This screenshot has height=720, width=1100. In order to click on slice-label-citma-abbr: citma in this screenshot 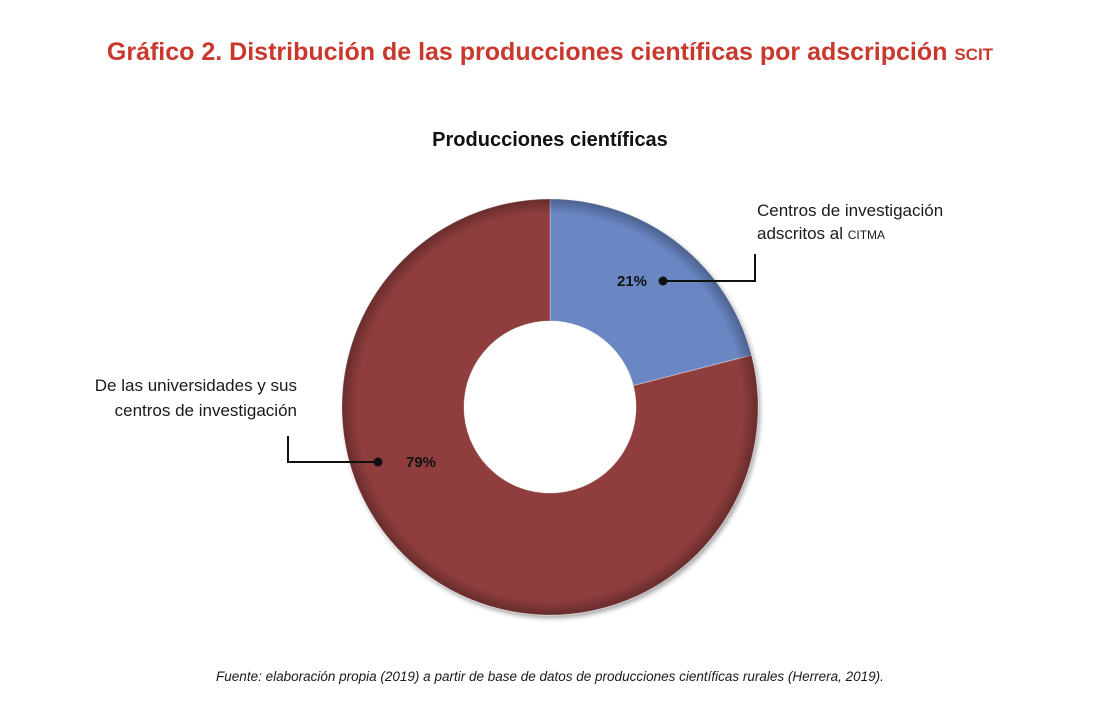, I will do `click(866, 233)`.